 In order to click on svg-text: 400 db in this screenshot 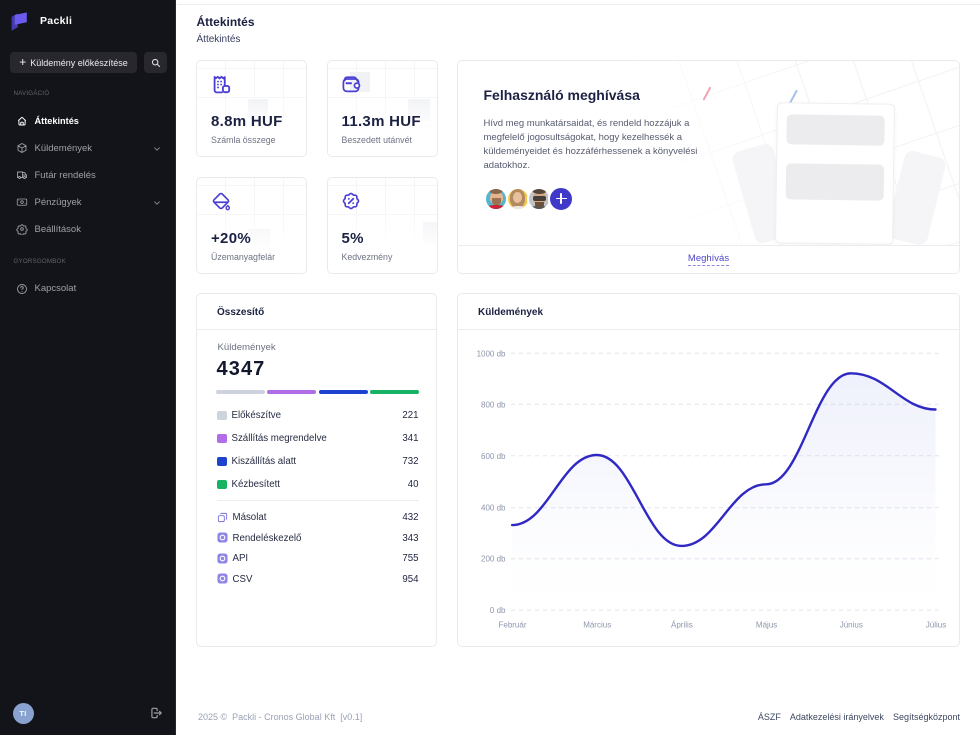, I will do `click(493, 508)`.